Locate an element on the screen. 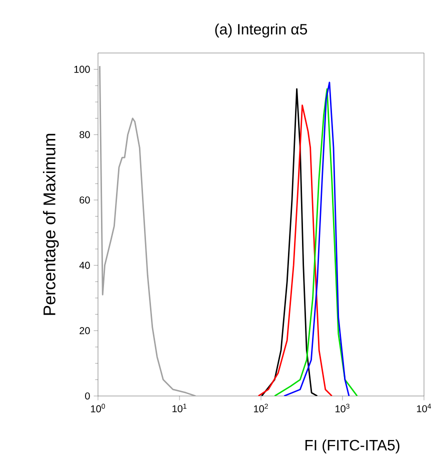  y-tick-label: 80 is located at coordinates (85, 134).